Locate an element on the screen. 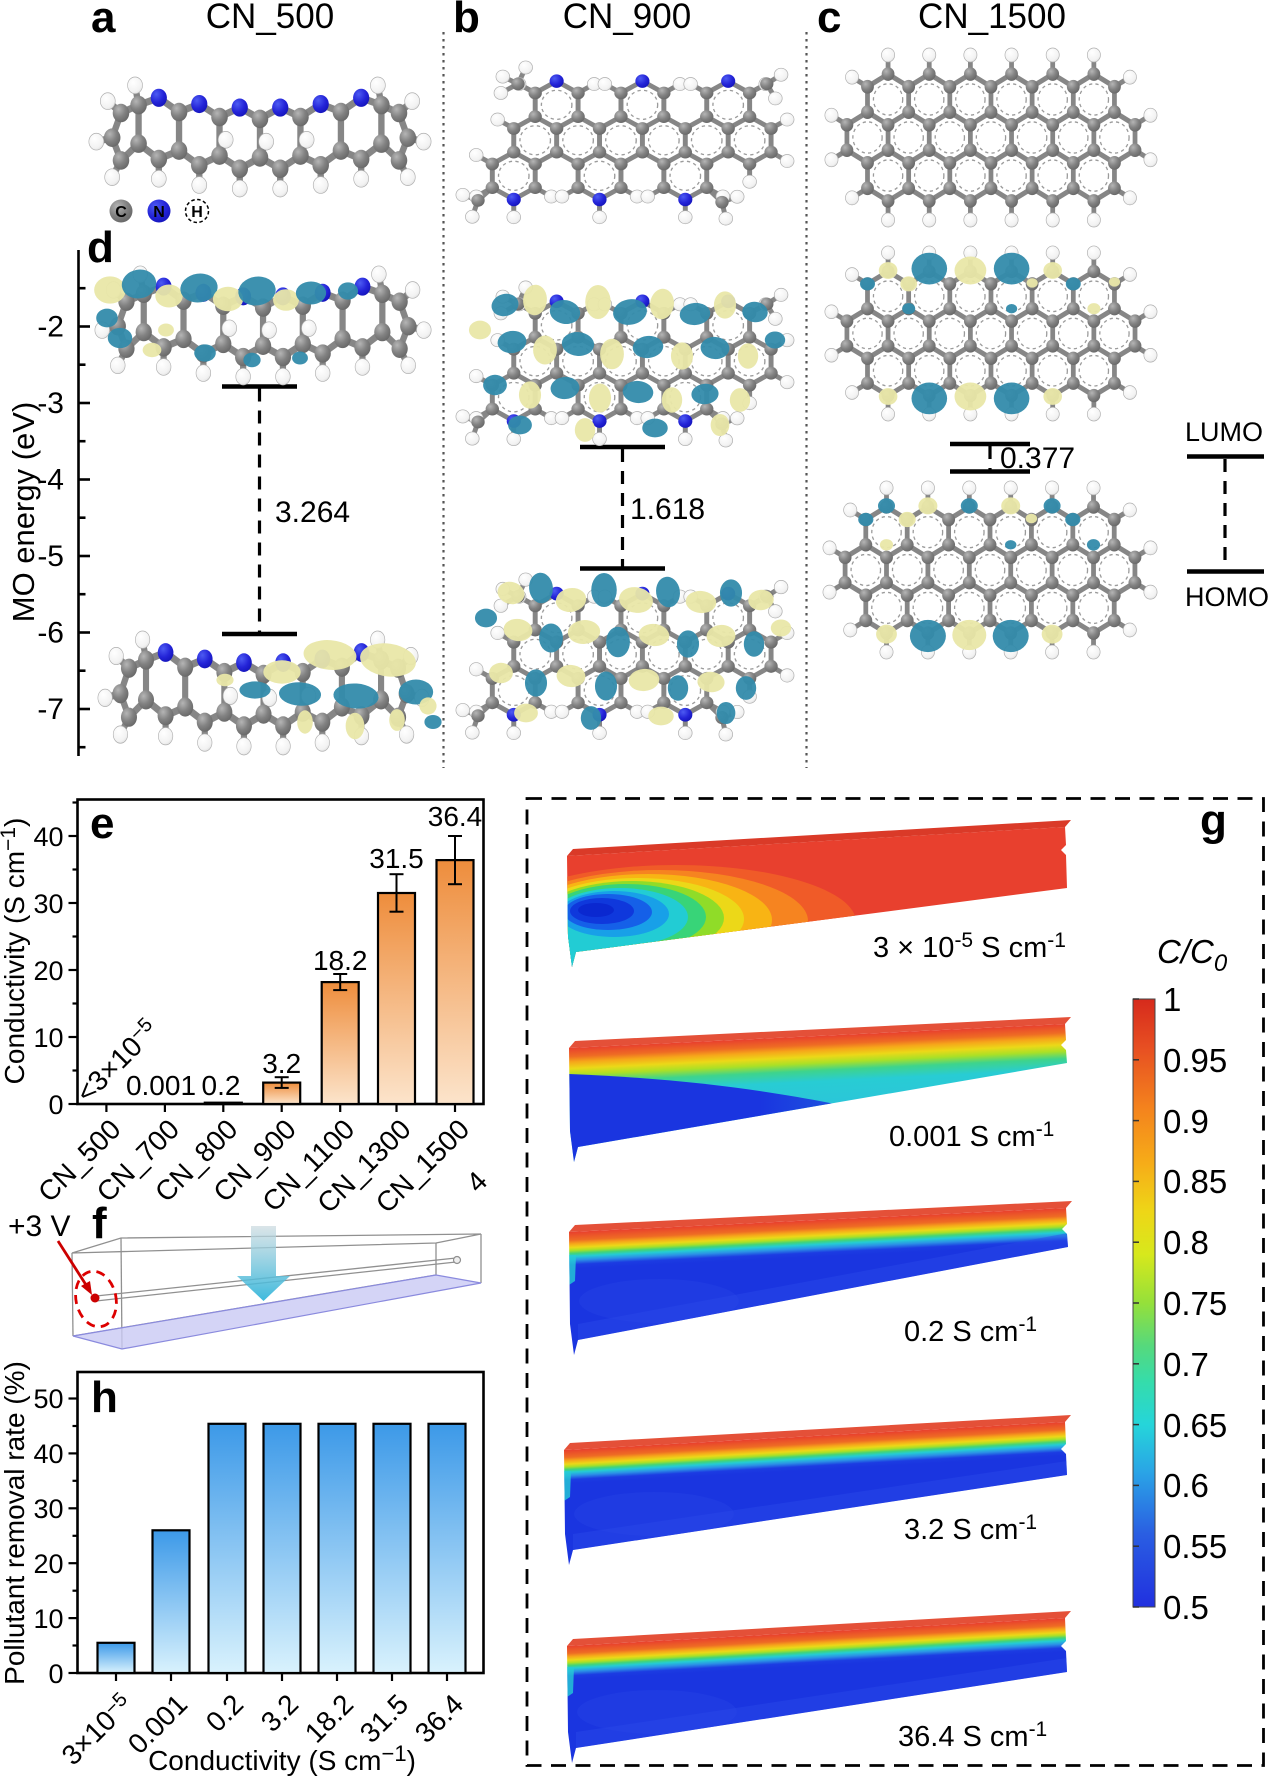 The height and width of the screenshot is (1786, 1270). svg-text: C is located at coordinates (121, 212).